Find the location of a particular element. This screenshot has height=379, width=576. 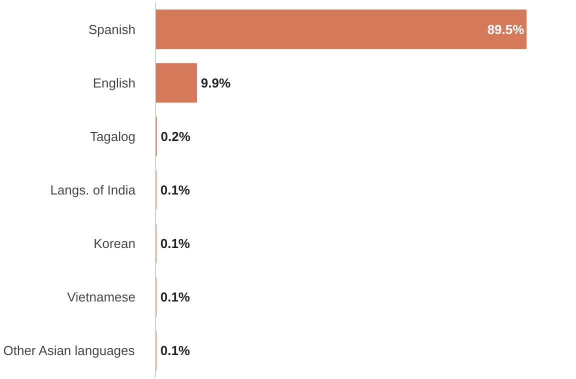

data-label: 89.5% is located at coordinates (506, 29).